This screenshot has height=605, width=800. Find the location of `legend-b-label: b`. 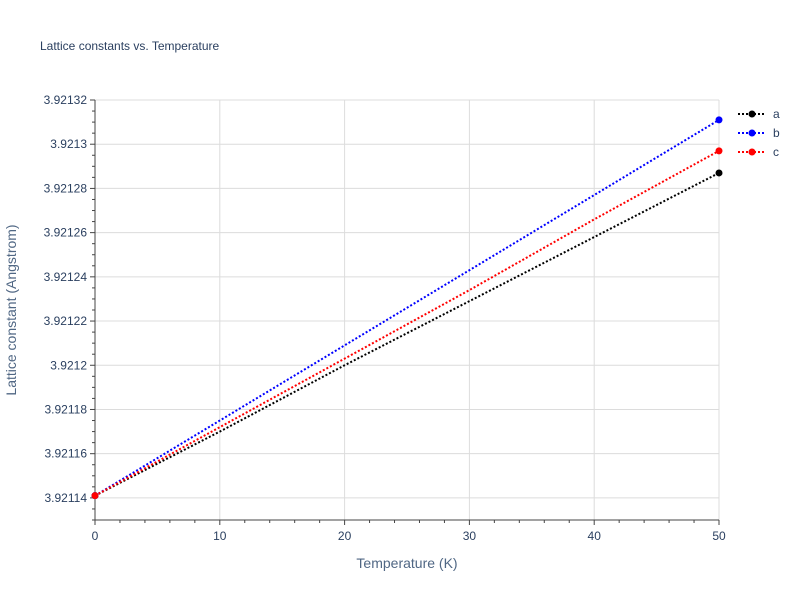

legend-b-label: b is located at coordinates (776, 133).